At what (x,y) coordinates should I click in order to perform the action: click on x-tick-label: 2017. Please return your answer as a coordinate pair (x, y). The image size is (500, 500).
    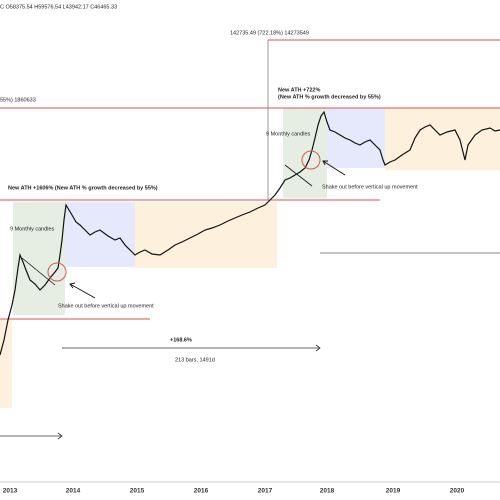
    Looking at the image, I should click on (265, 491).